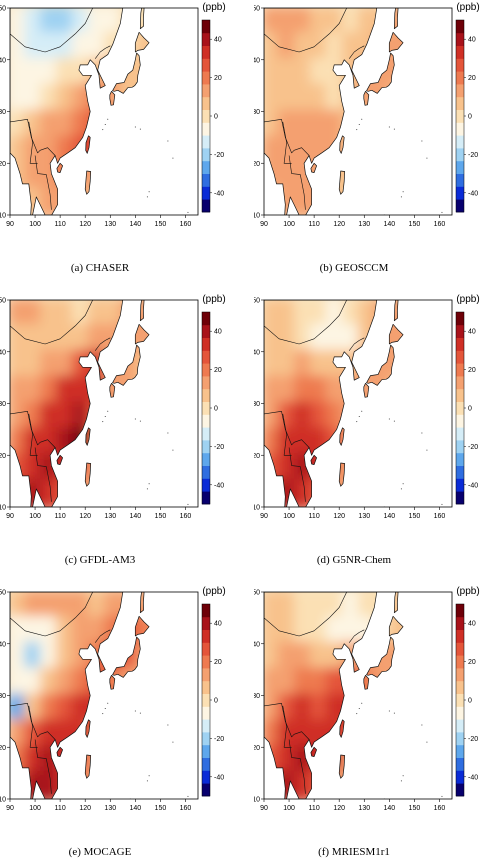 The height and width of the screenshot is (867, 481). Describe the element at coordinates (339, 808) in the screenshot. I see `x-tick-label: 120` at that location.